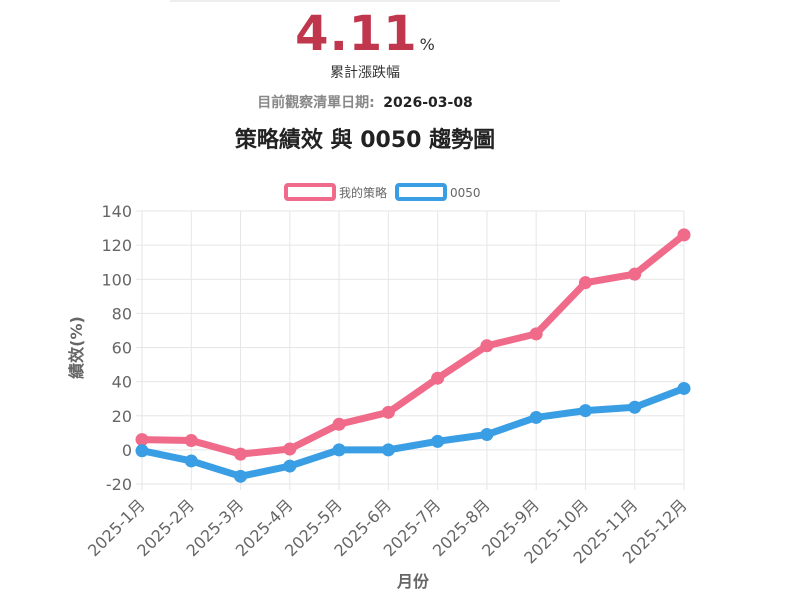  I want to click on y-tick-label: 40, so click(122, 382).